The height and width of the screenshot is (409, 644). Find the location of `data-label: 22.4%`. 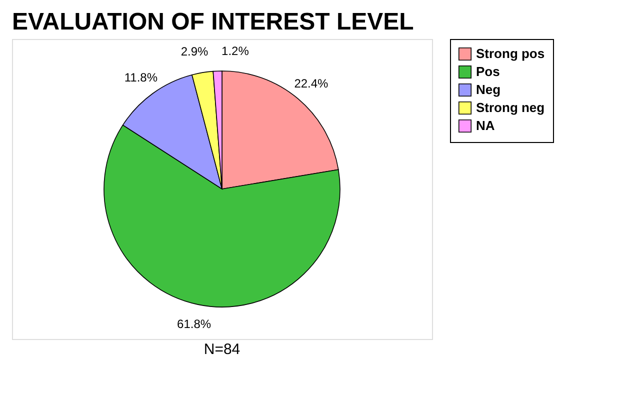

data-label: 22.4% is located at coordinates (311, 83).